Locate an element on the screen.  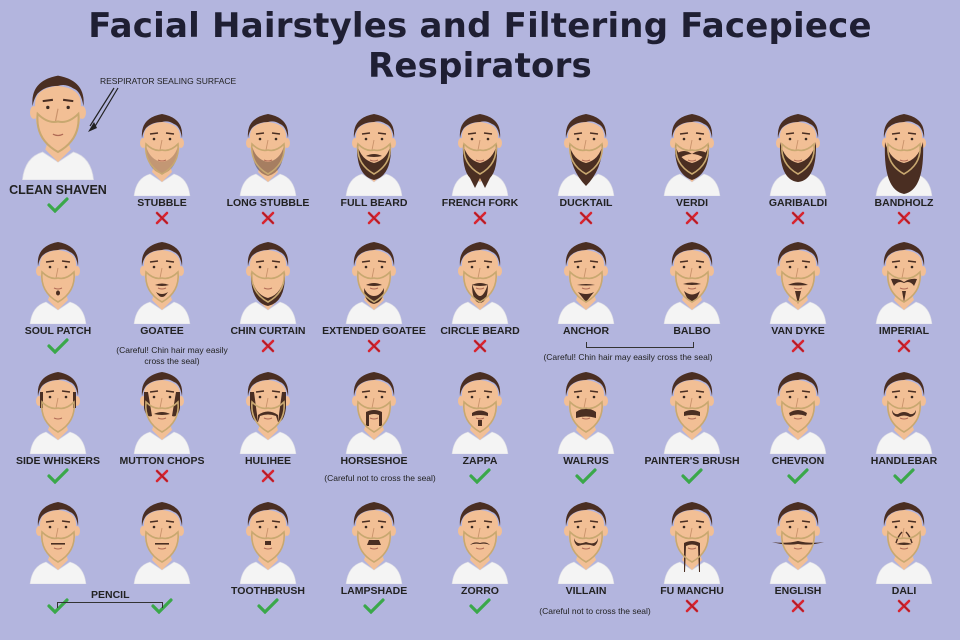
hairstyle-english: ENGLISH is located at coordinates (798, 555).